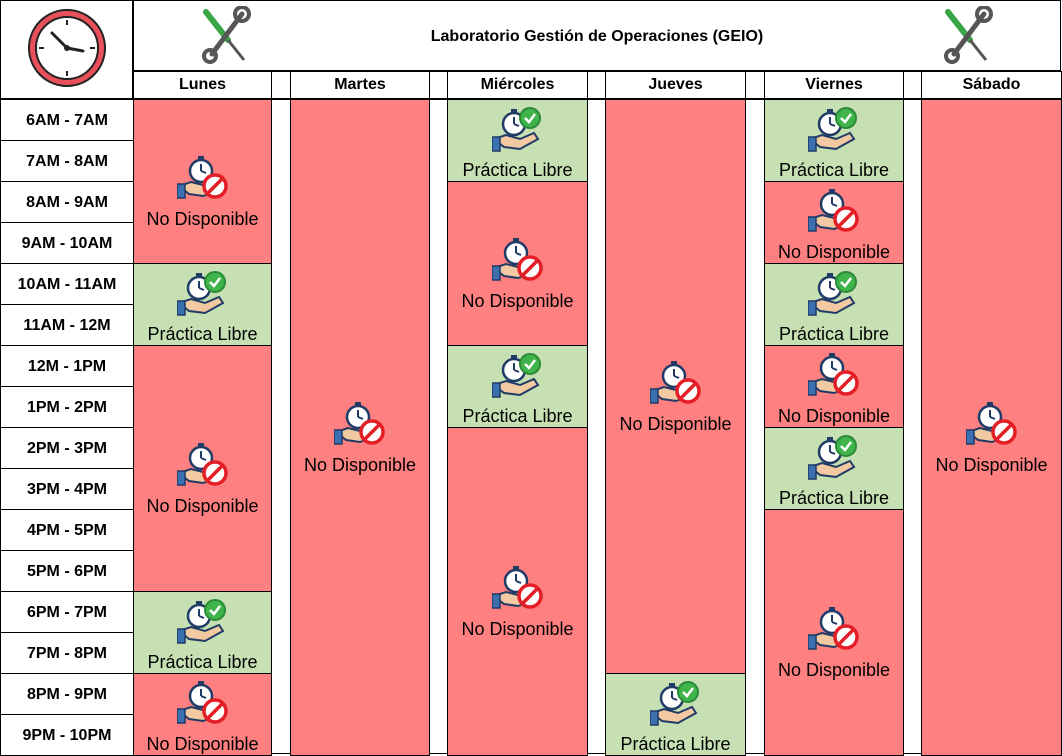 The height and width of the screenshot is (756, 1062). What do you see at coordinates (67, 325) in the screenshot?
I see `time-slot-label: 11AM - 12M` at bounding box center [67, 325].